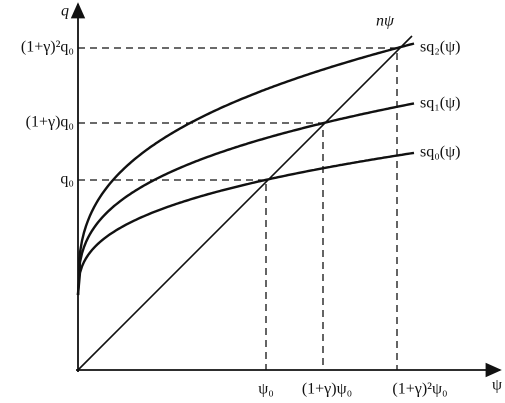 The height and width of the screenshot is (403, 505). I want to click on curve-label: sq₁(ψ), so click(440, 103).